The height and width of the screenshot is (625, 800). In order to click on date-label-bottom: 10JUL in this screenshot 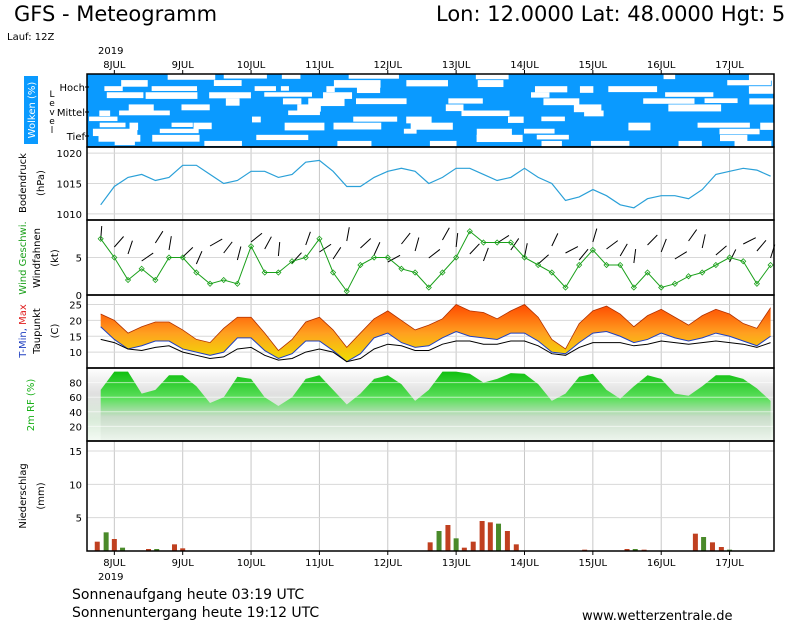, I will do `click(251, 563)`.